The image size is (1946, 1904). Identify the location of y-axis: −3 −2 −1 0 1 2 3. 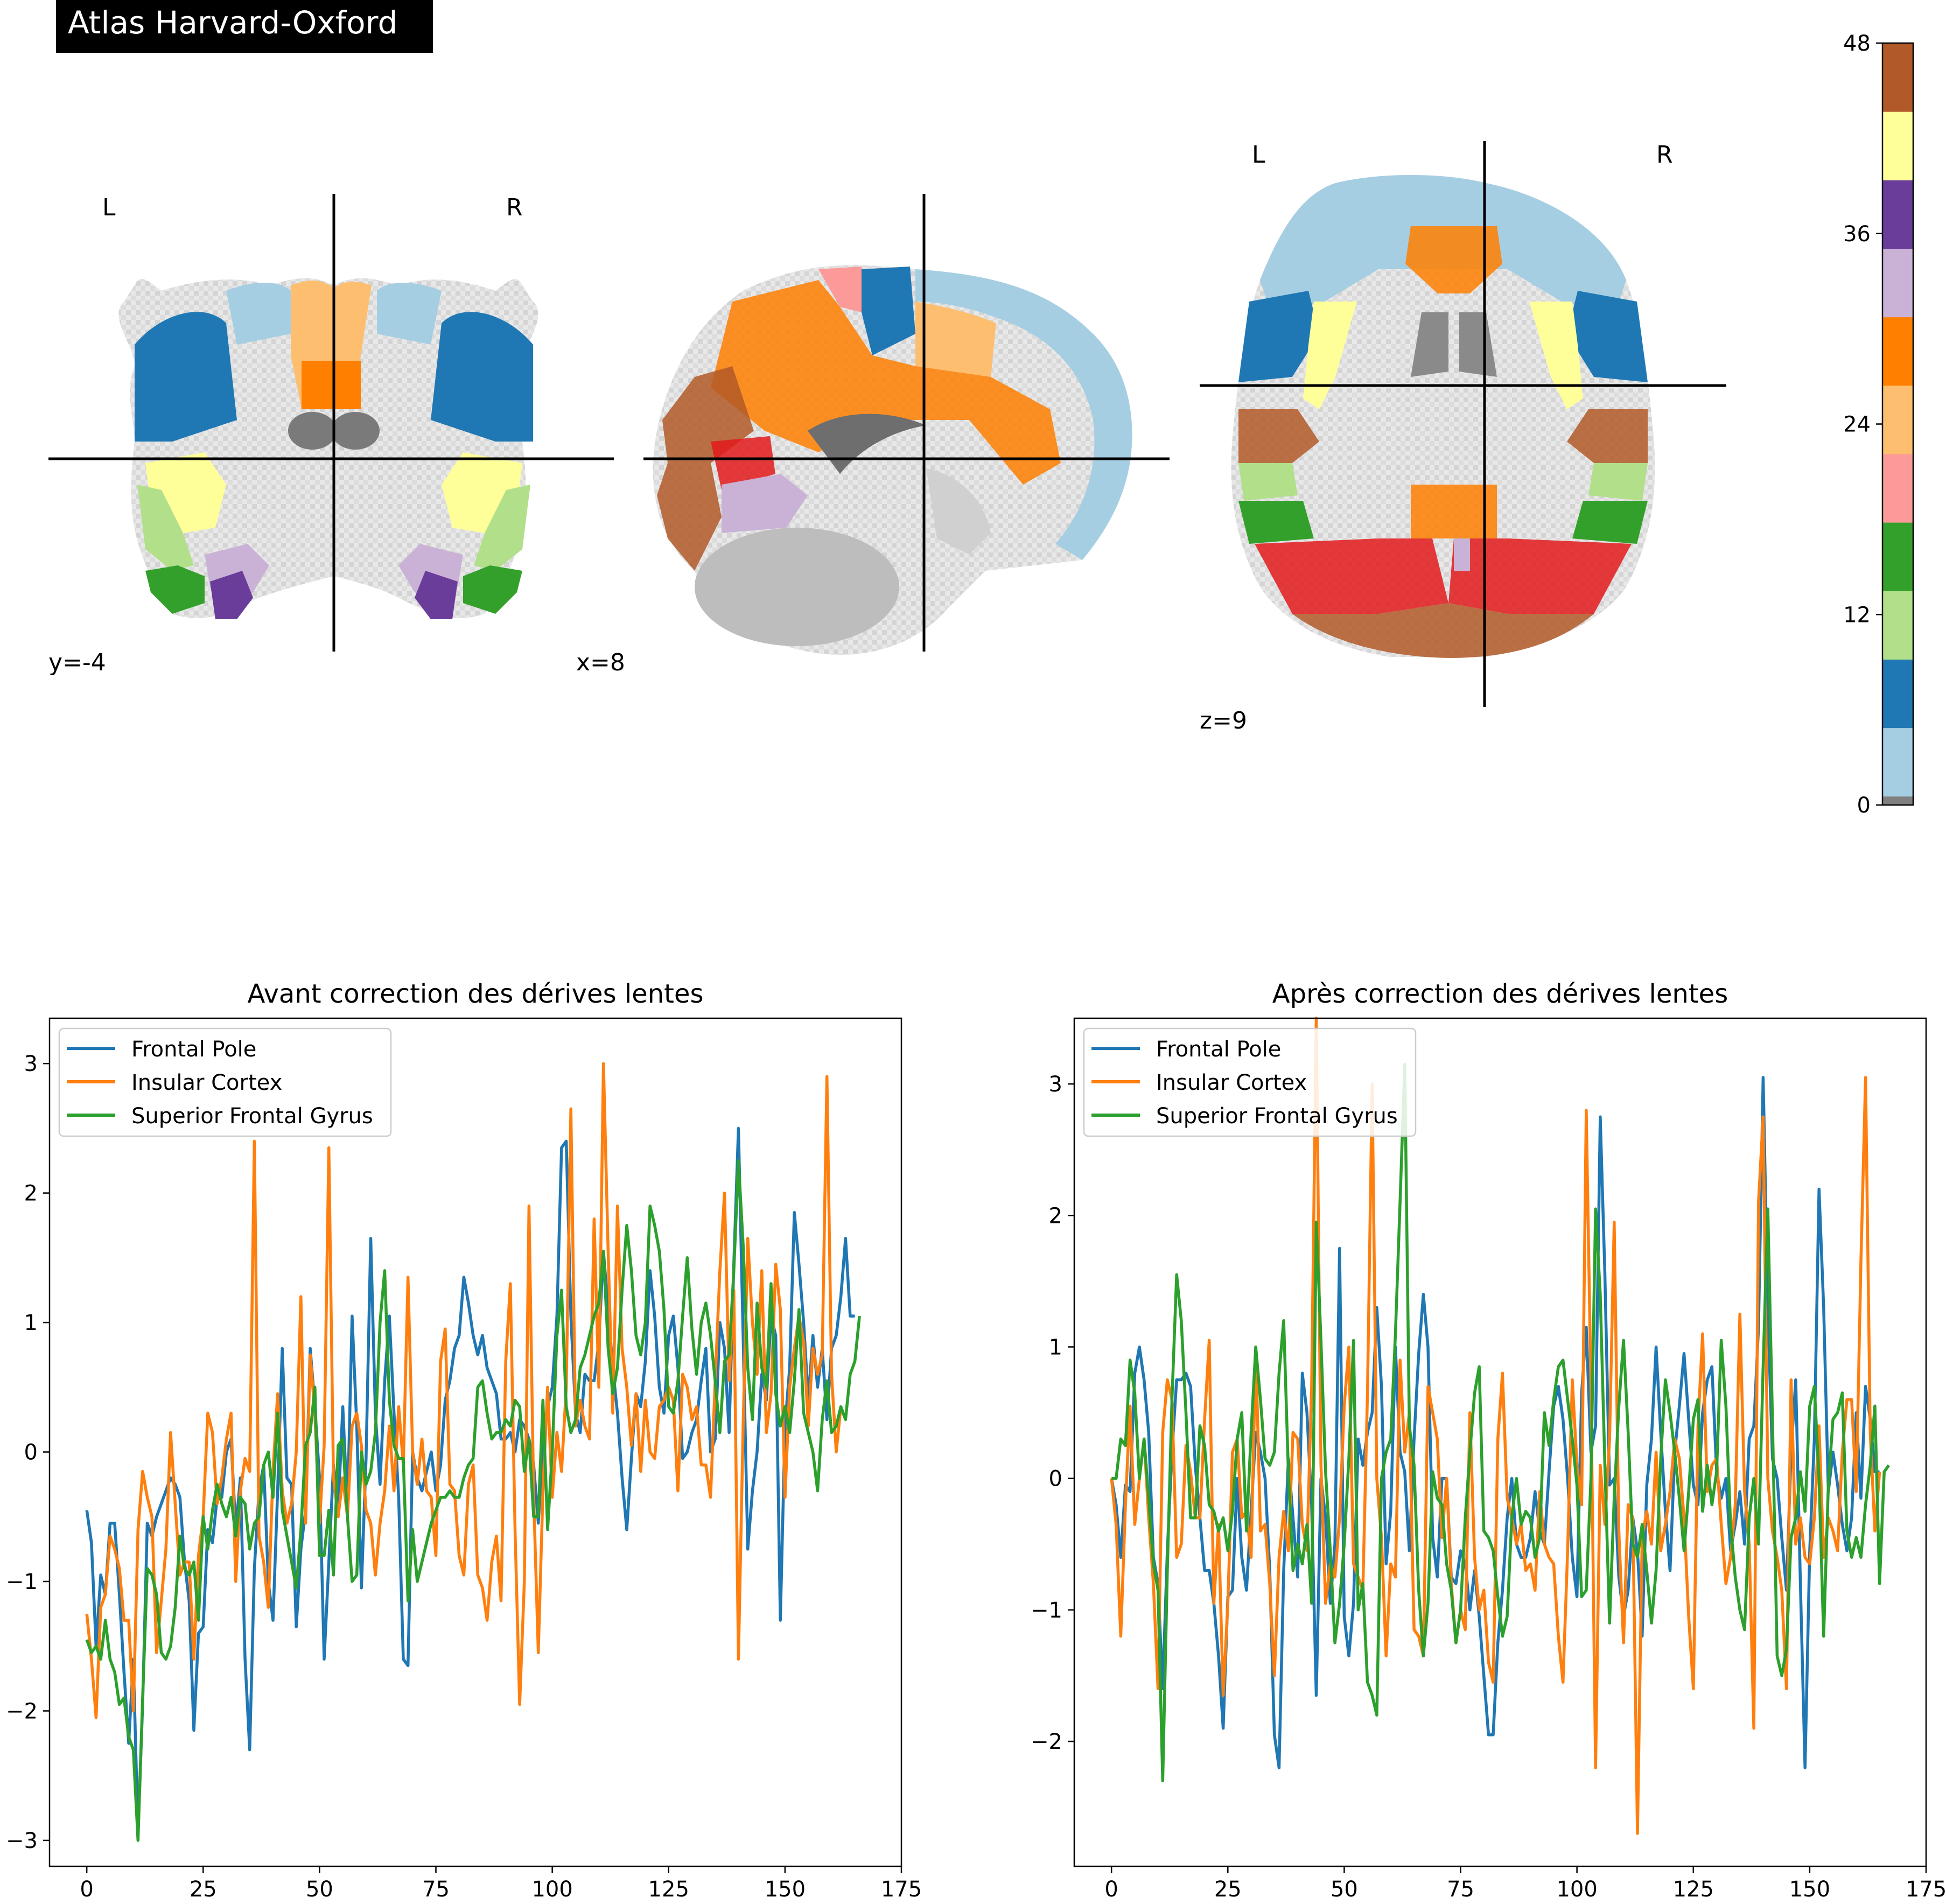
(28, 1452).